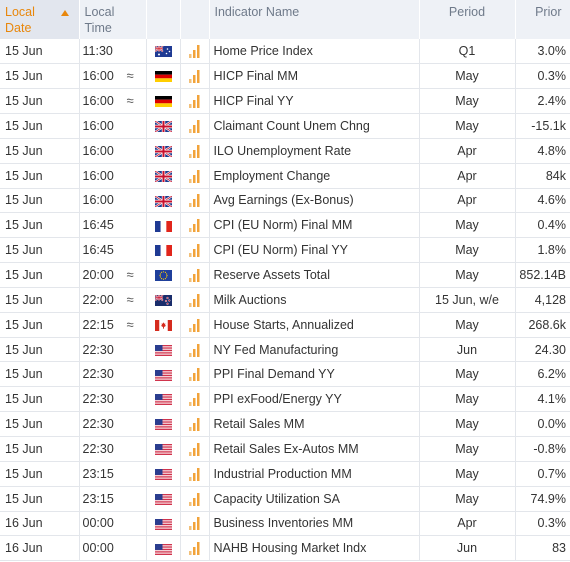 This screenshot has height=562, width=570. What do you see at coordinates (314, 176) in the screenshot?
I see `row-indicator-name: Employment Change` at bounding box center [314, 176].